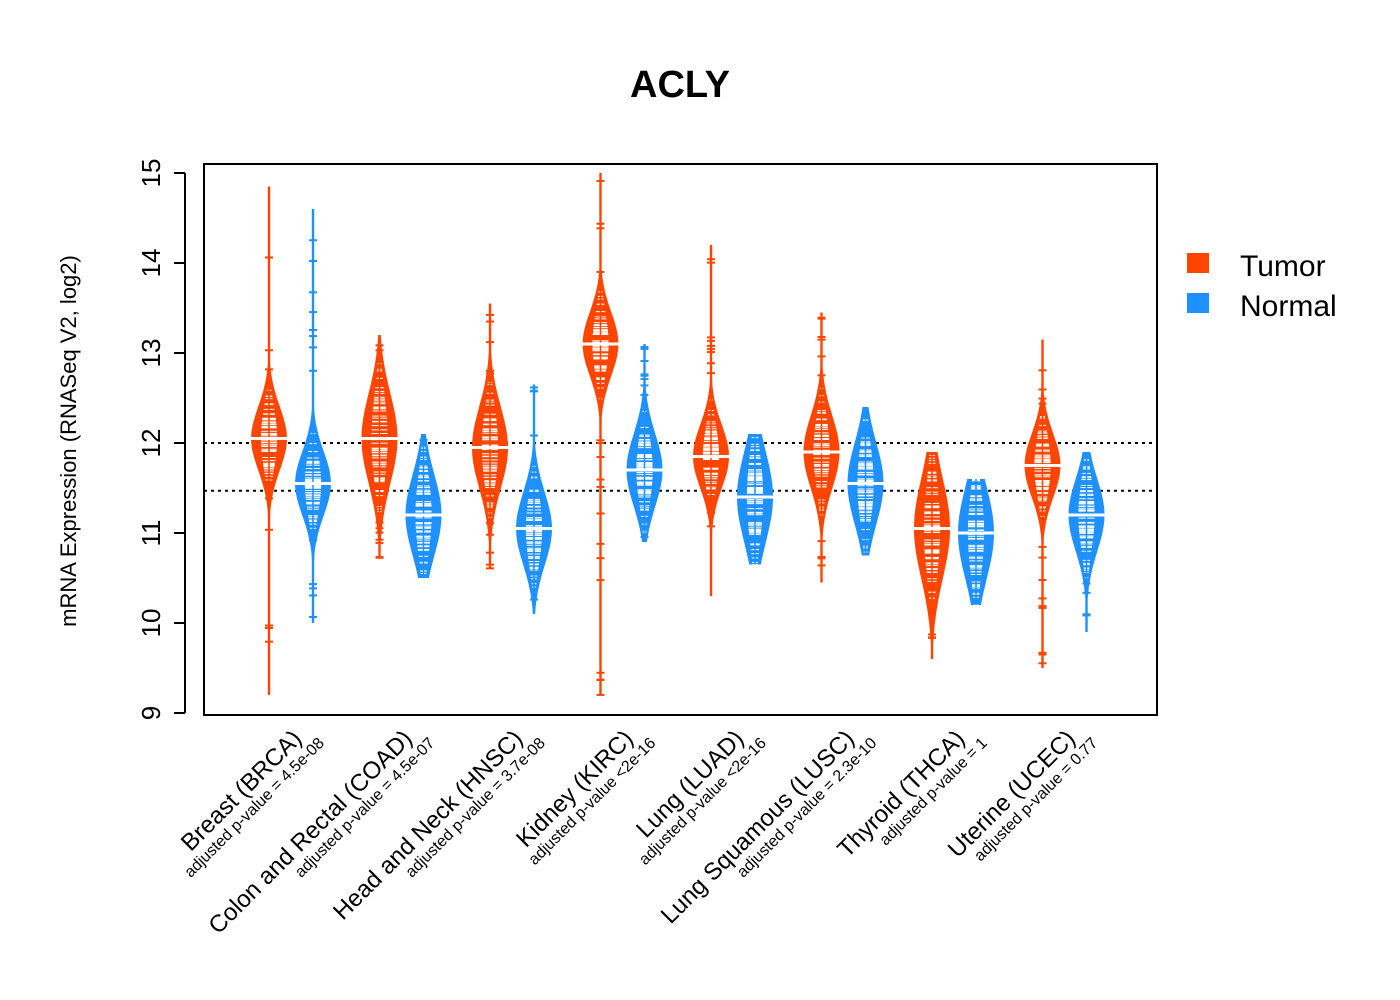 Image resolution: width=1400 pixels, height=1000 pixels. What do you see at coordinates (151, 623) in the screenshot?
I see `y-tick-label: 10` at bounding box center [151, 623].